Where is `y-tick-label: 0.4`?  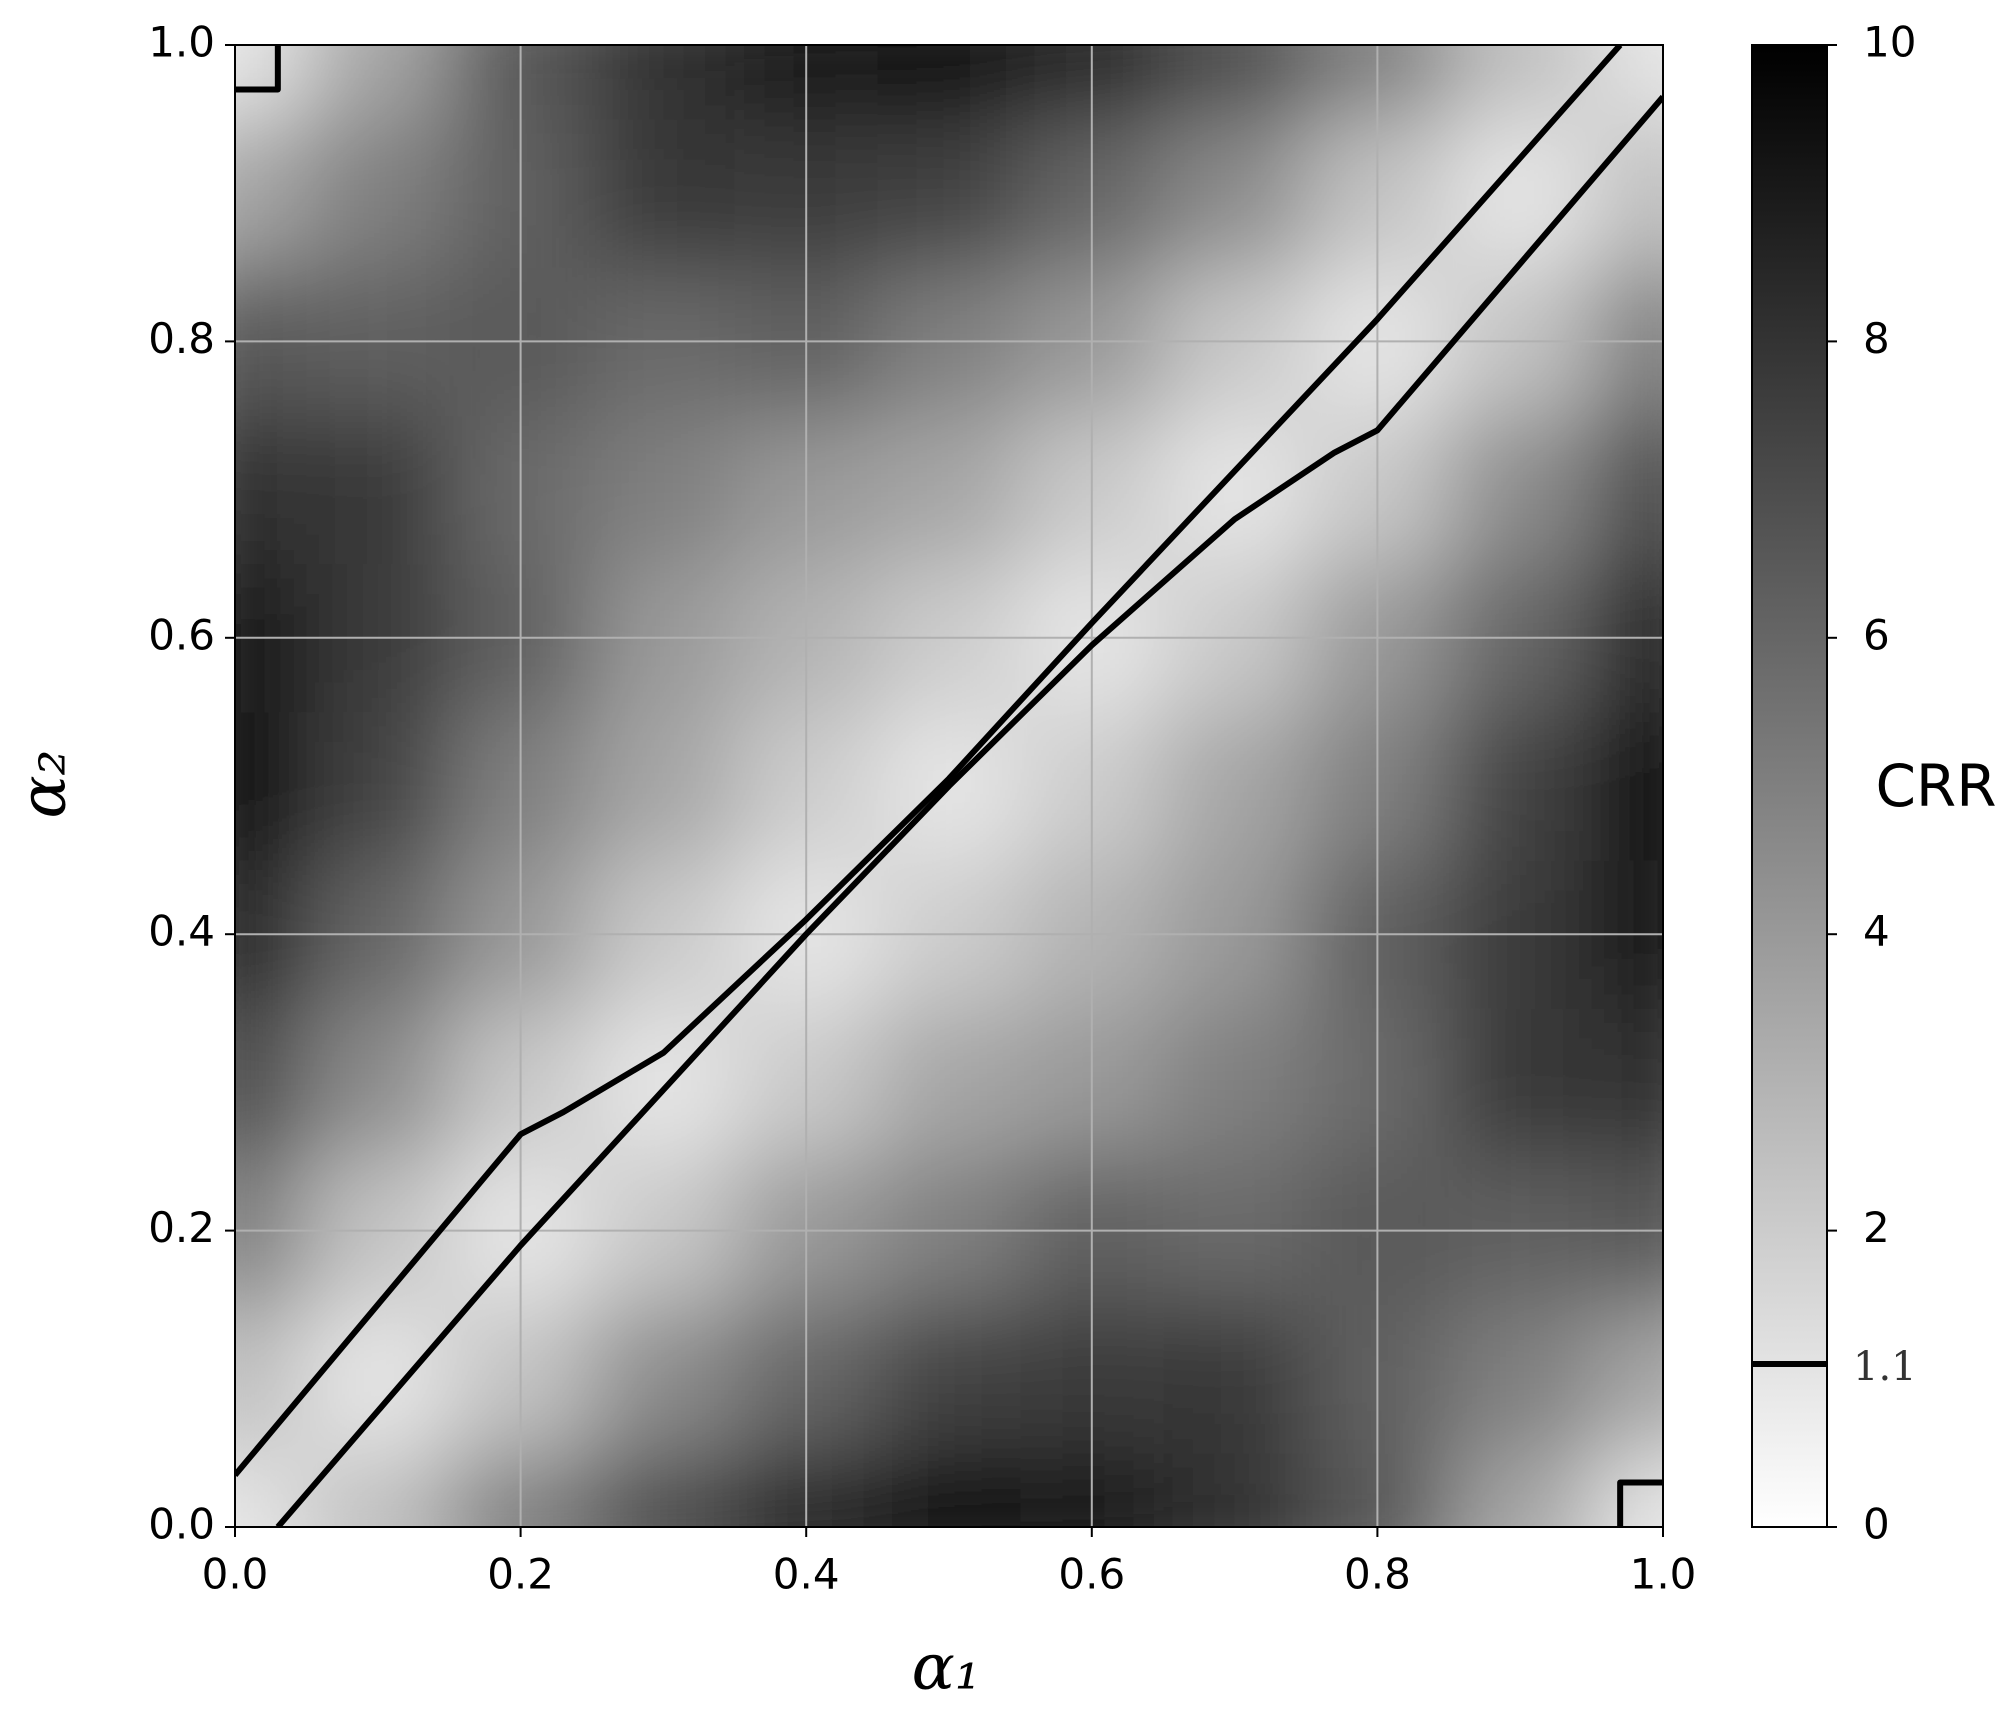 y-tick-label: 0.4 is located at coordinates (181, 931).